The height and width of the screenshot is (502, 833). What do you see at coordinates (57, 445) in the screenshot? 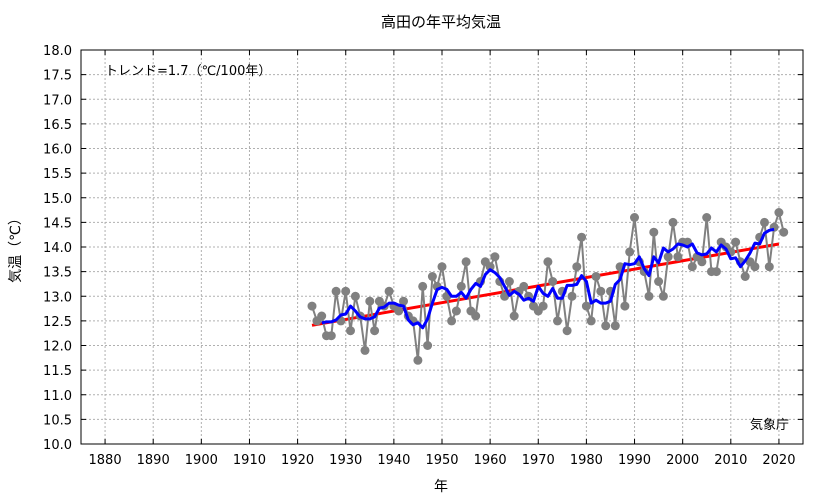
I see `y-tick-label: 10.0` at bounding box center [57, 445].